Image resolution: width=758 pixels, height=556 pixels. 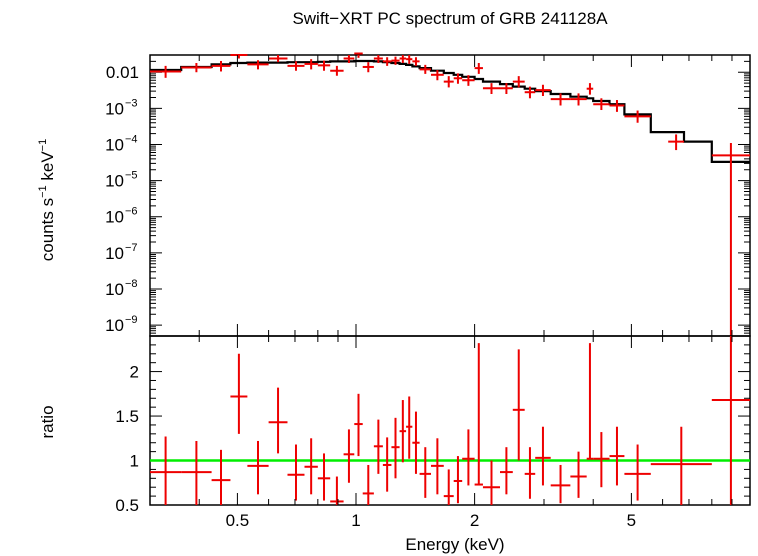 What do you see at coordinates (131, 248) in the screenshot?
I see `y-tick-exponent: −7` at bounding box center [131, 248].